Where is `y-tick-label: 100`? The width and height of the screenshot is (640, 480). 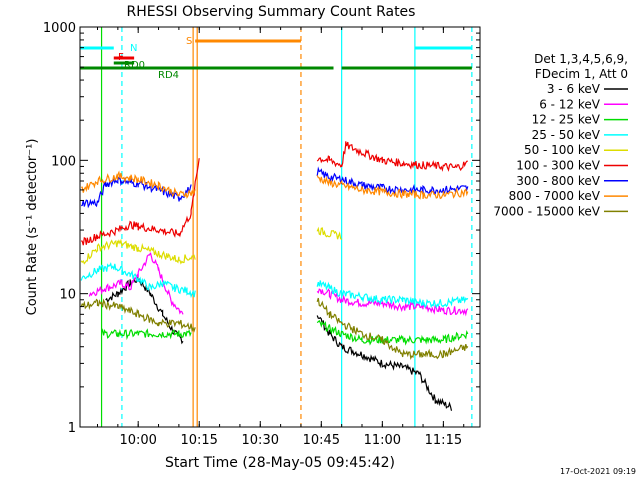
y-tick-label: 100 is located at coordinates (63, 161).